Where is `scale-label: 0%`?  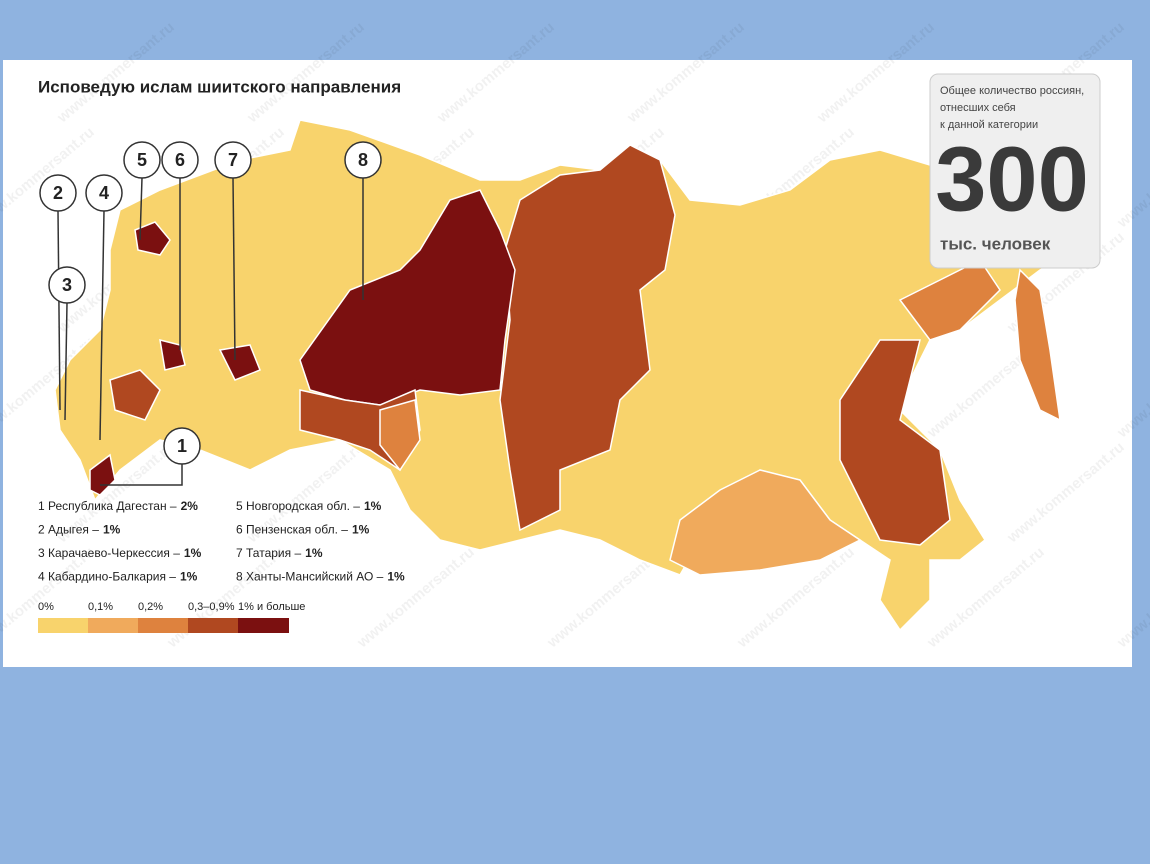
scale-label: 0% is located at coordinates (46, 607).